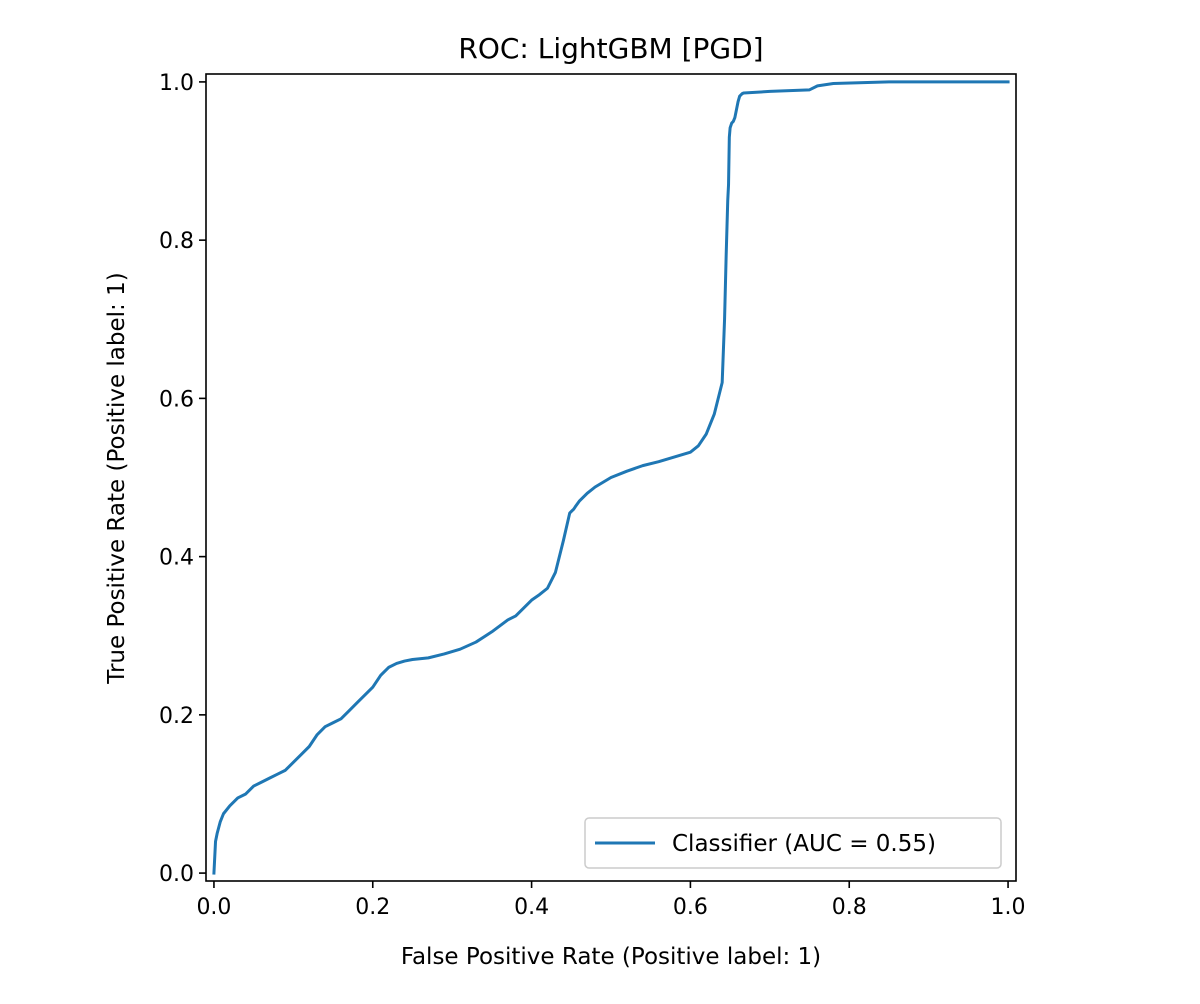 This screenshot has height=1004, width=1200. What do you see at coordinates (611, 957) in the screenshot?
I see `x-axis-label: False Positive Rate (Positive label: 1)` at bounding box center [611, 957].